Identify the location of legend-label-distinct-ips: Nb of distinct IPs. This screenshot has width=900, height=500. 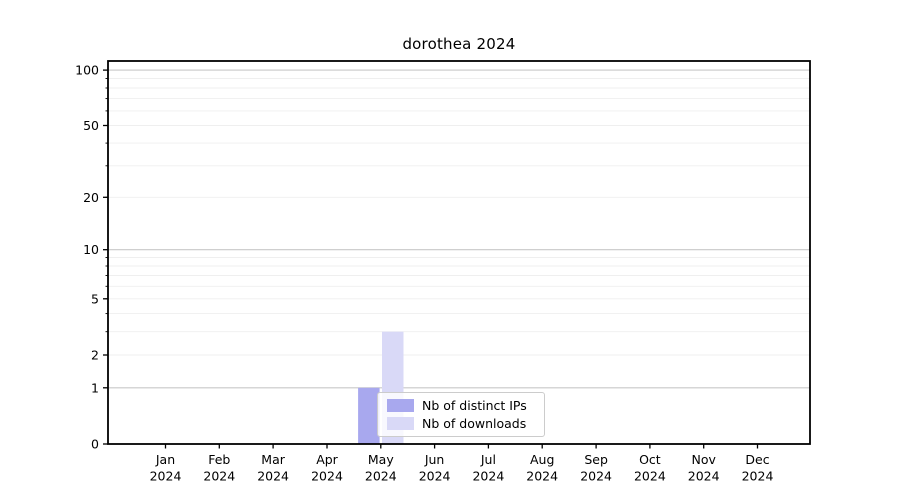
(474, 405).